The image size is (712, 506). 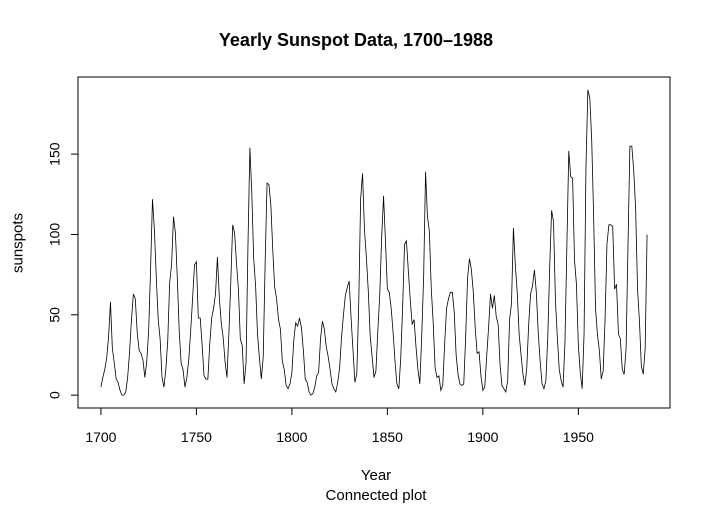 What do you see at coordinates (55, 315) in the screenshot?
I see `y-tick-label: 50` at bounding box center [55, 315].